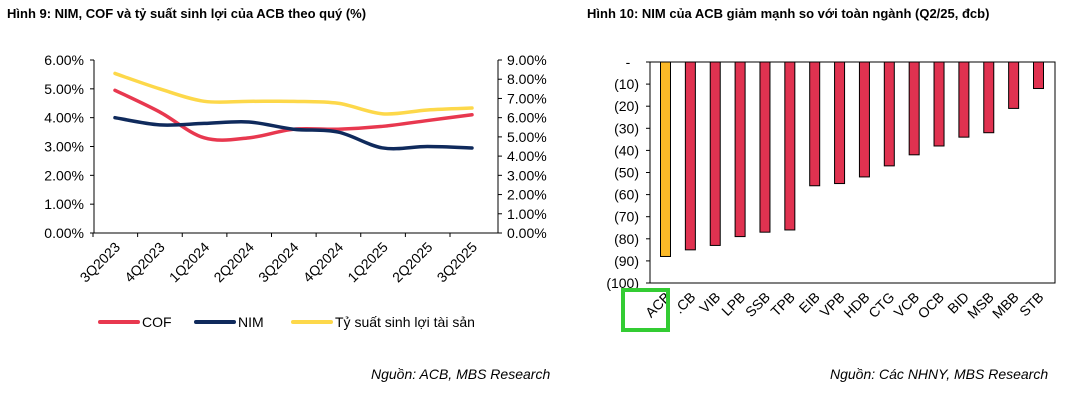  I want to click on x-tick-label: .CB, so click(685, 303).